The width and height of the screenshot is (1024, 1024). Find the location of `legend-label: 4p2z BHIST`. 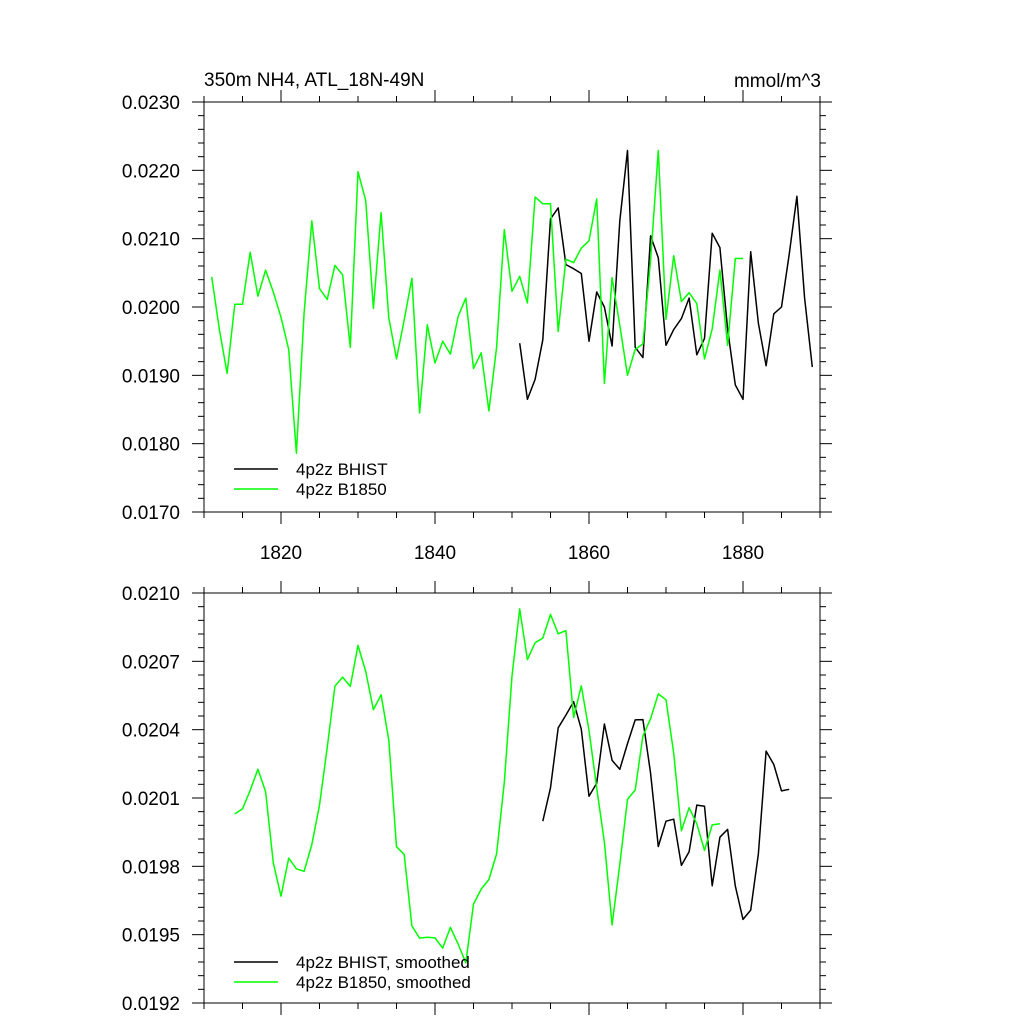

legend-label: 4p2z BHIST is located at coordinates (342, 469).